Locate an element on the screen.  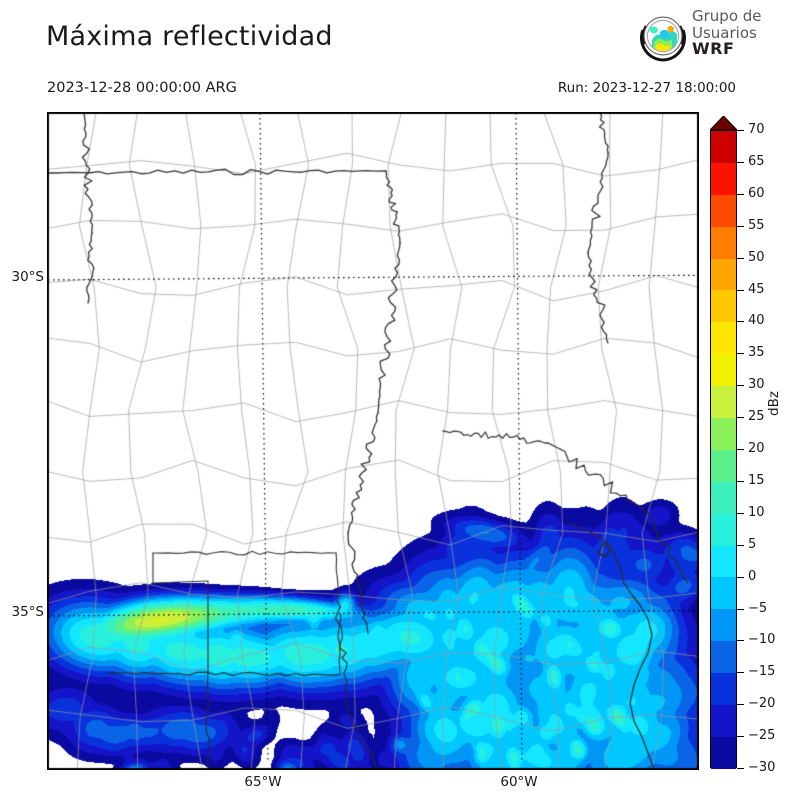
longitude-tick-label: 60°W is located at coordinates (519, 782).